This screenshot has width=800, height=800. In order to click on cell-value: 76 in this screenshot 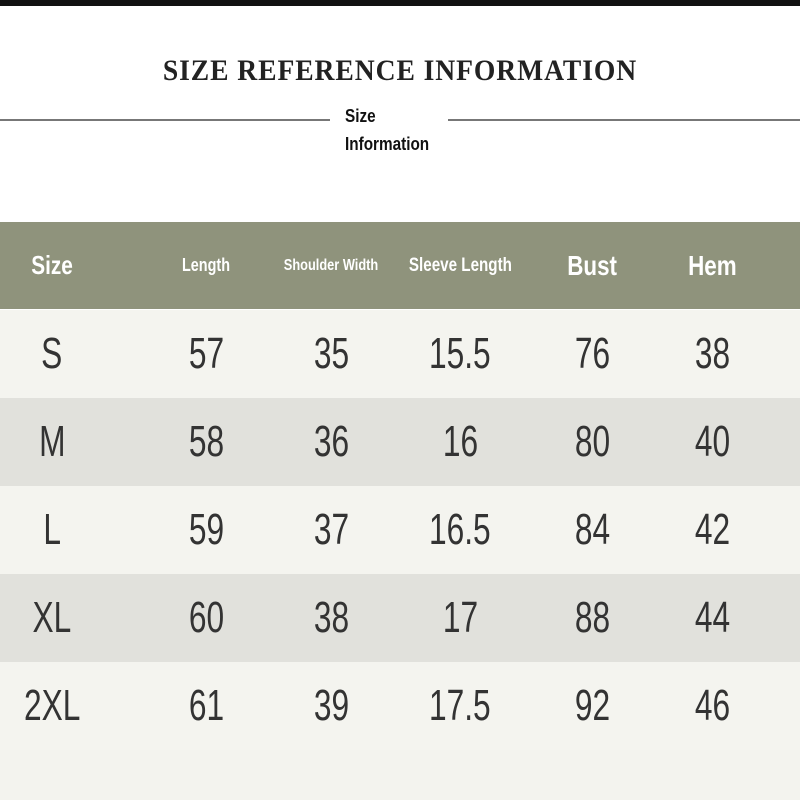, I will do `click(592, 353)`.